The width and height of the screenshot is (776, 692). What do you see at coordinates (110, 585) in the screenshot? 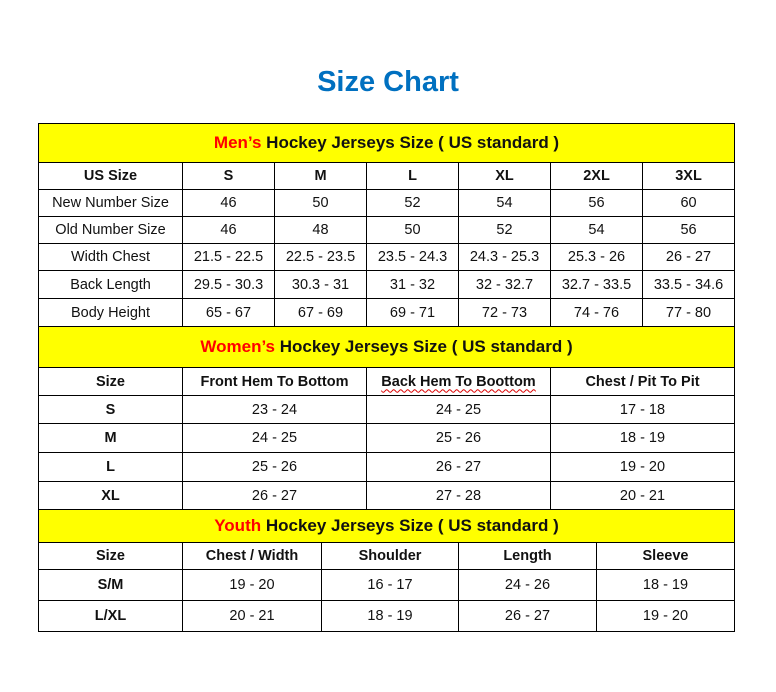
I see `row-label: S/M` at bounding box center [110, 585].